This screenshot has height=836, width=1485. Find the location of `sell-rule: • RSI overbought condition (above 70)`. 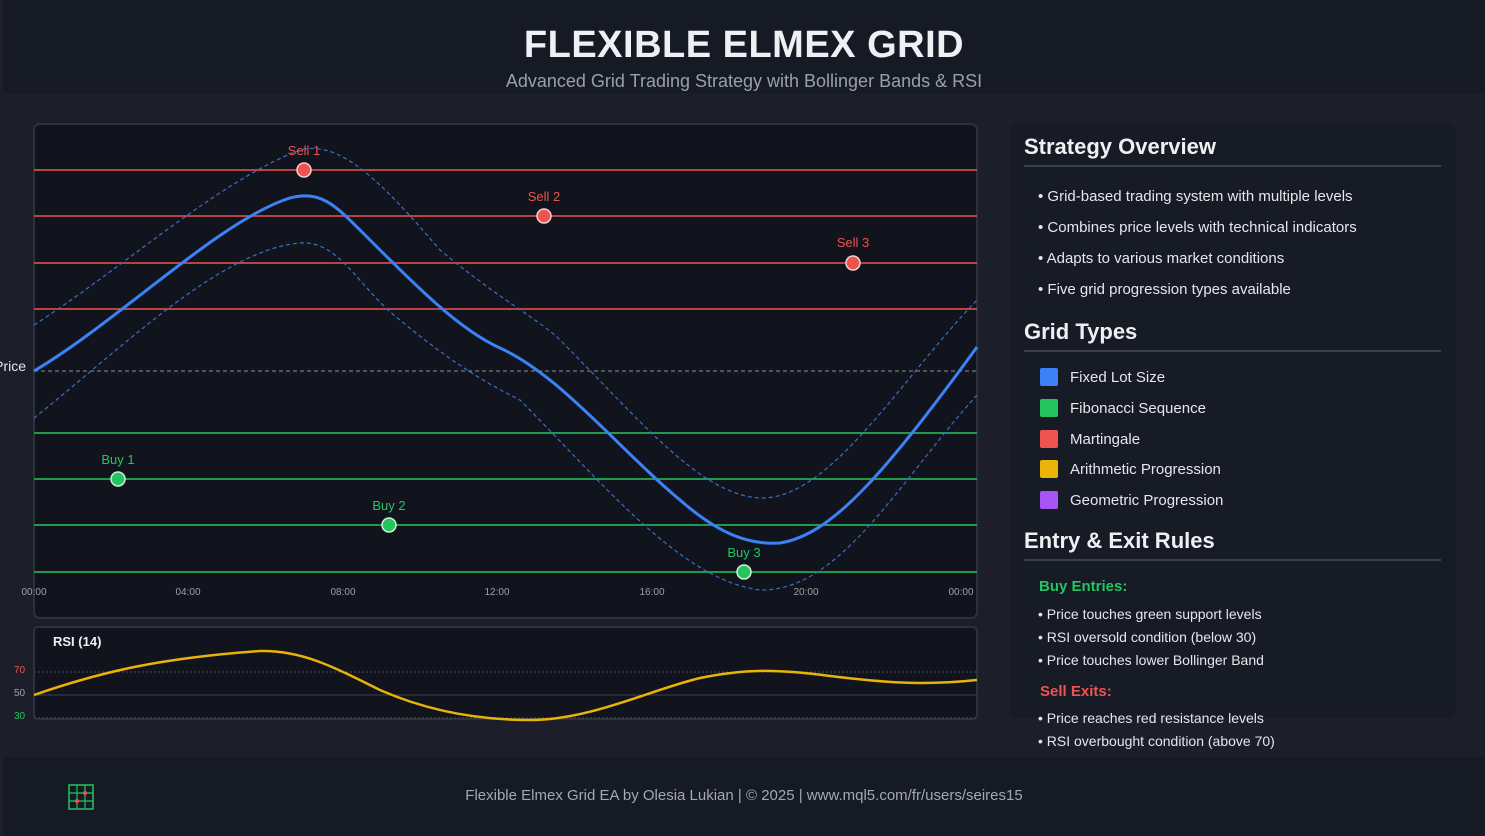

sell-rule: • RSI overbought condition (above 70) is located at coordinates (1156, 741).